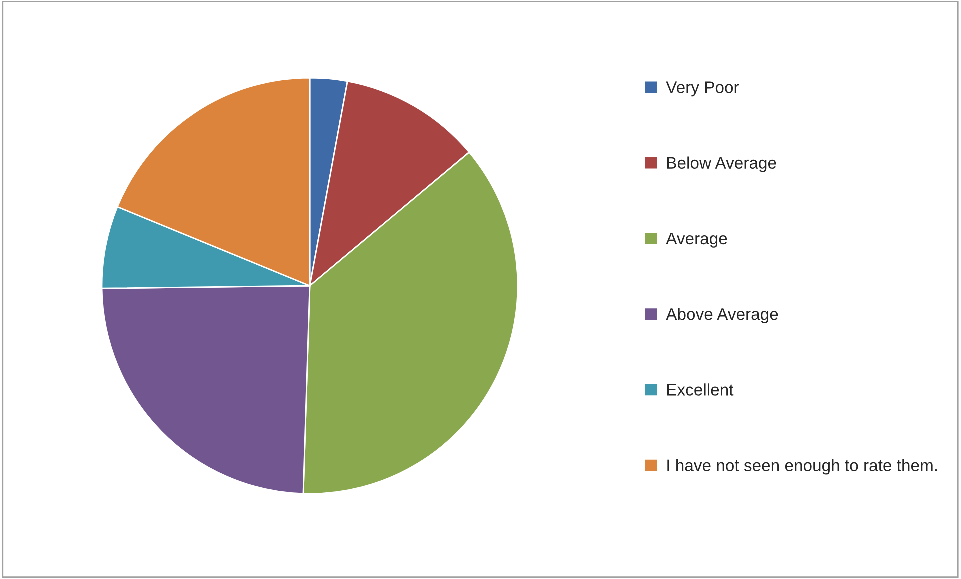 The image size is (961, 579). I want to click on legend-label: Above Average, so click(722, 316).